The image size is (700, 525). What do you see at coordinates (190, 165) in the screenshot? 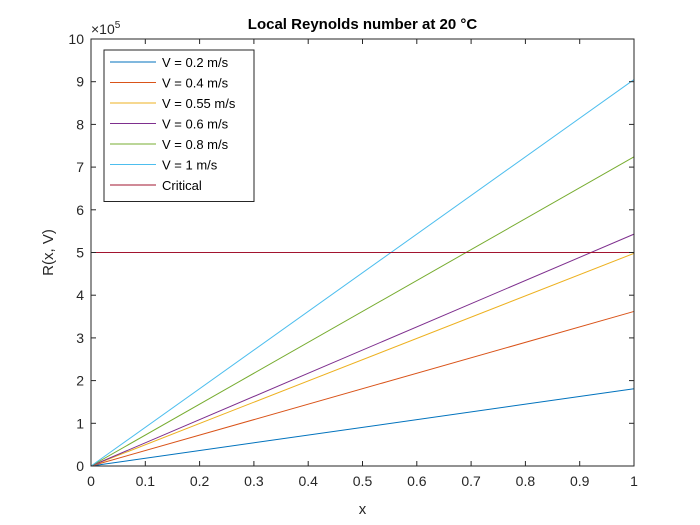
I see `legend-label-5: V = 1 m/s` at bounding box center [190, 165].